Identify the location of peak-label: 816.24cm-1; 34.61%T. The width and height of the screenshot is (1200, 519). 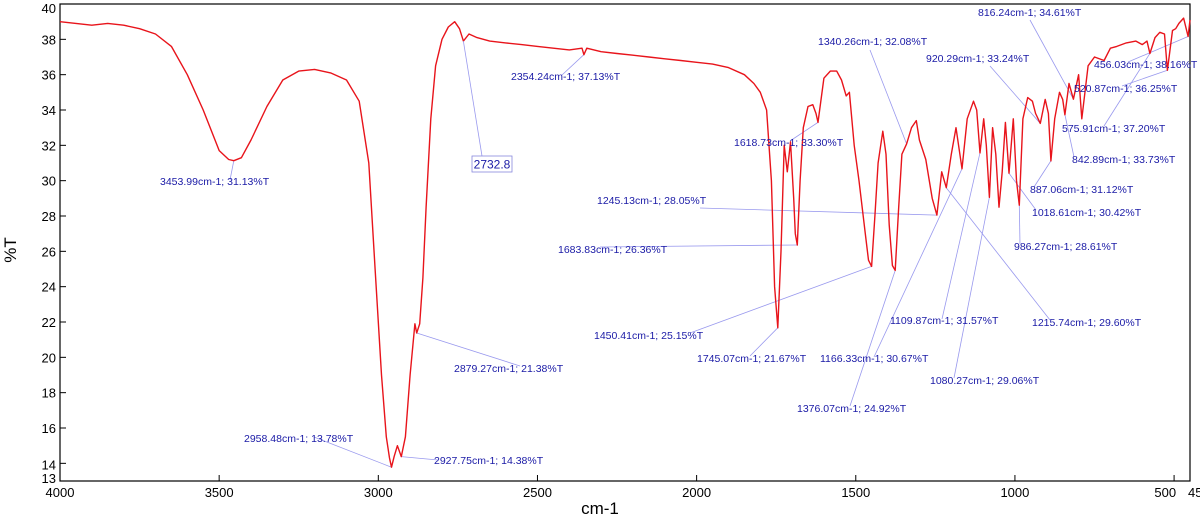
(1030, 13).